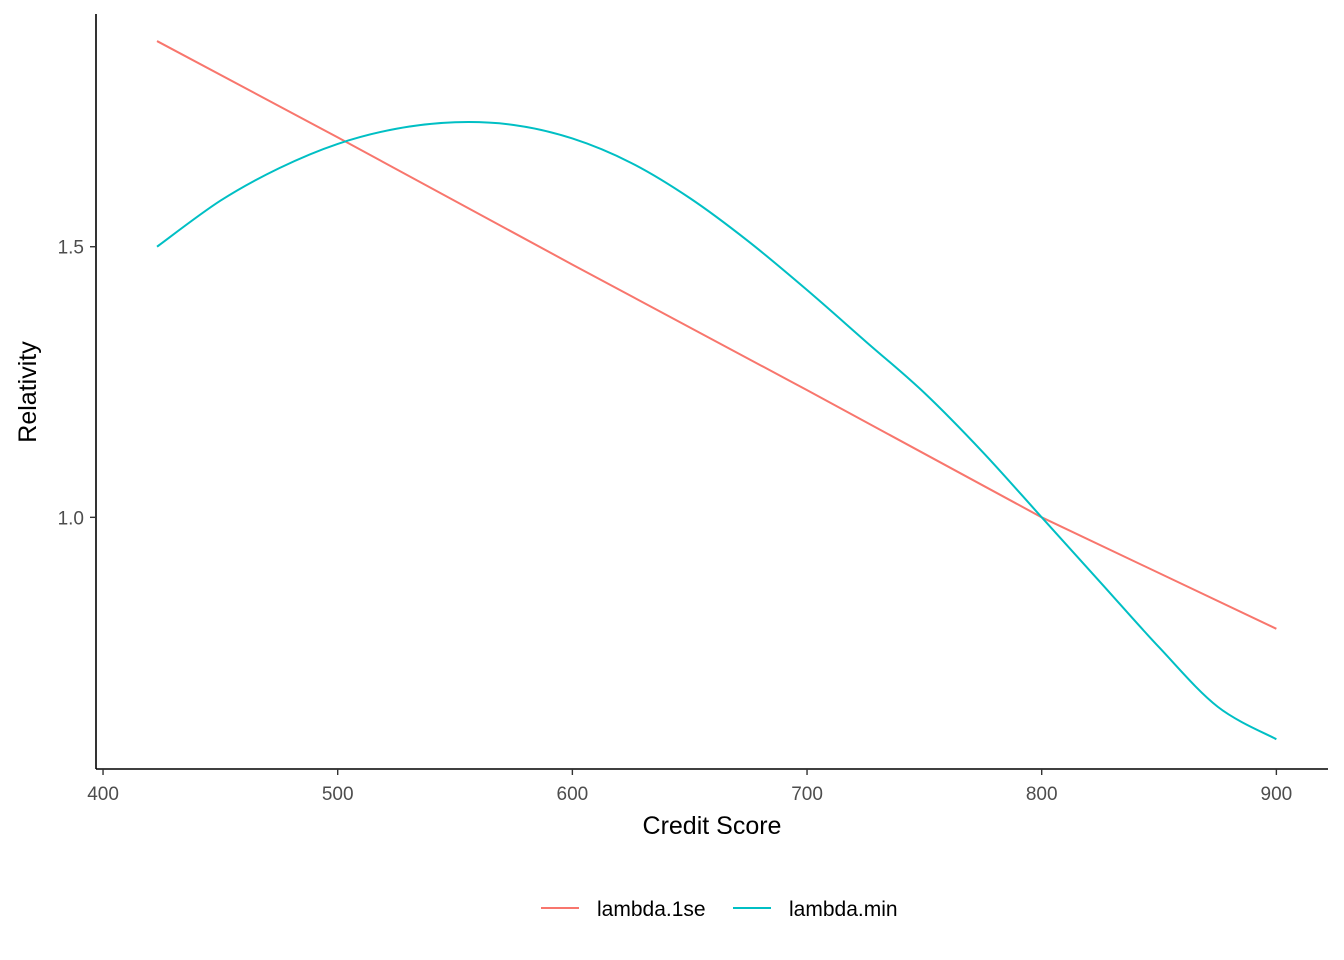 This screenshot has height=960, width=1344. I want to click on x-tick-label: 500, so click(338, 794).